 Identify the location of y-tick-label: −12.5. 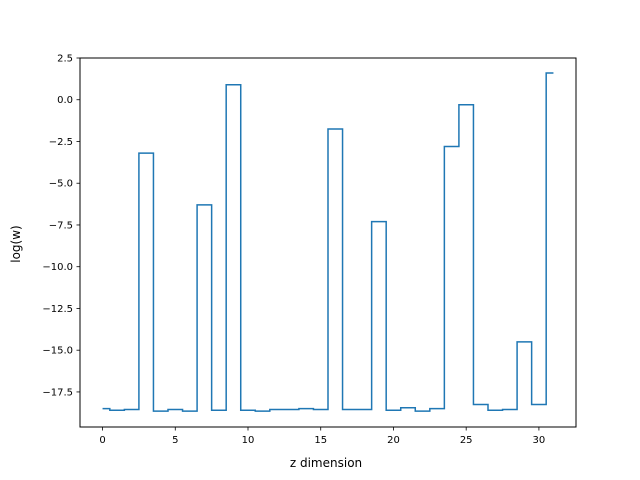
(57, 309).